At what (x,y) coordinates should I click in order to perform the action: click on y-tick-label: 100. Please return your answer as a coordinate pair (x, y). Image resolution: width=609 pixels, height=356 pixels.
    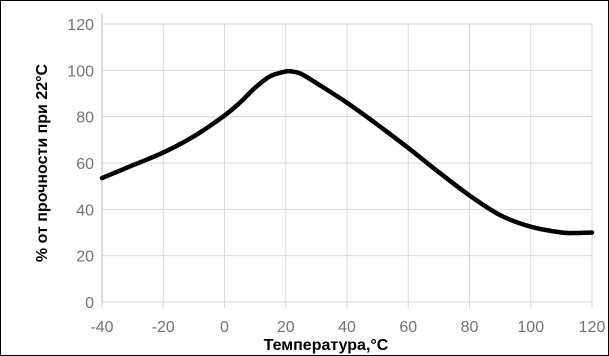
    Looking at the image, I should click on (80, 71).